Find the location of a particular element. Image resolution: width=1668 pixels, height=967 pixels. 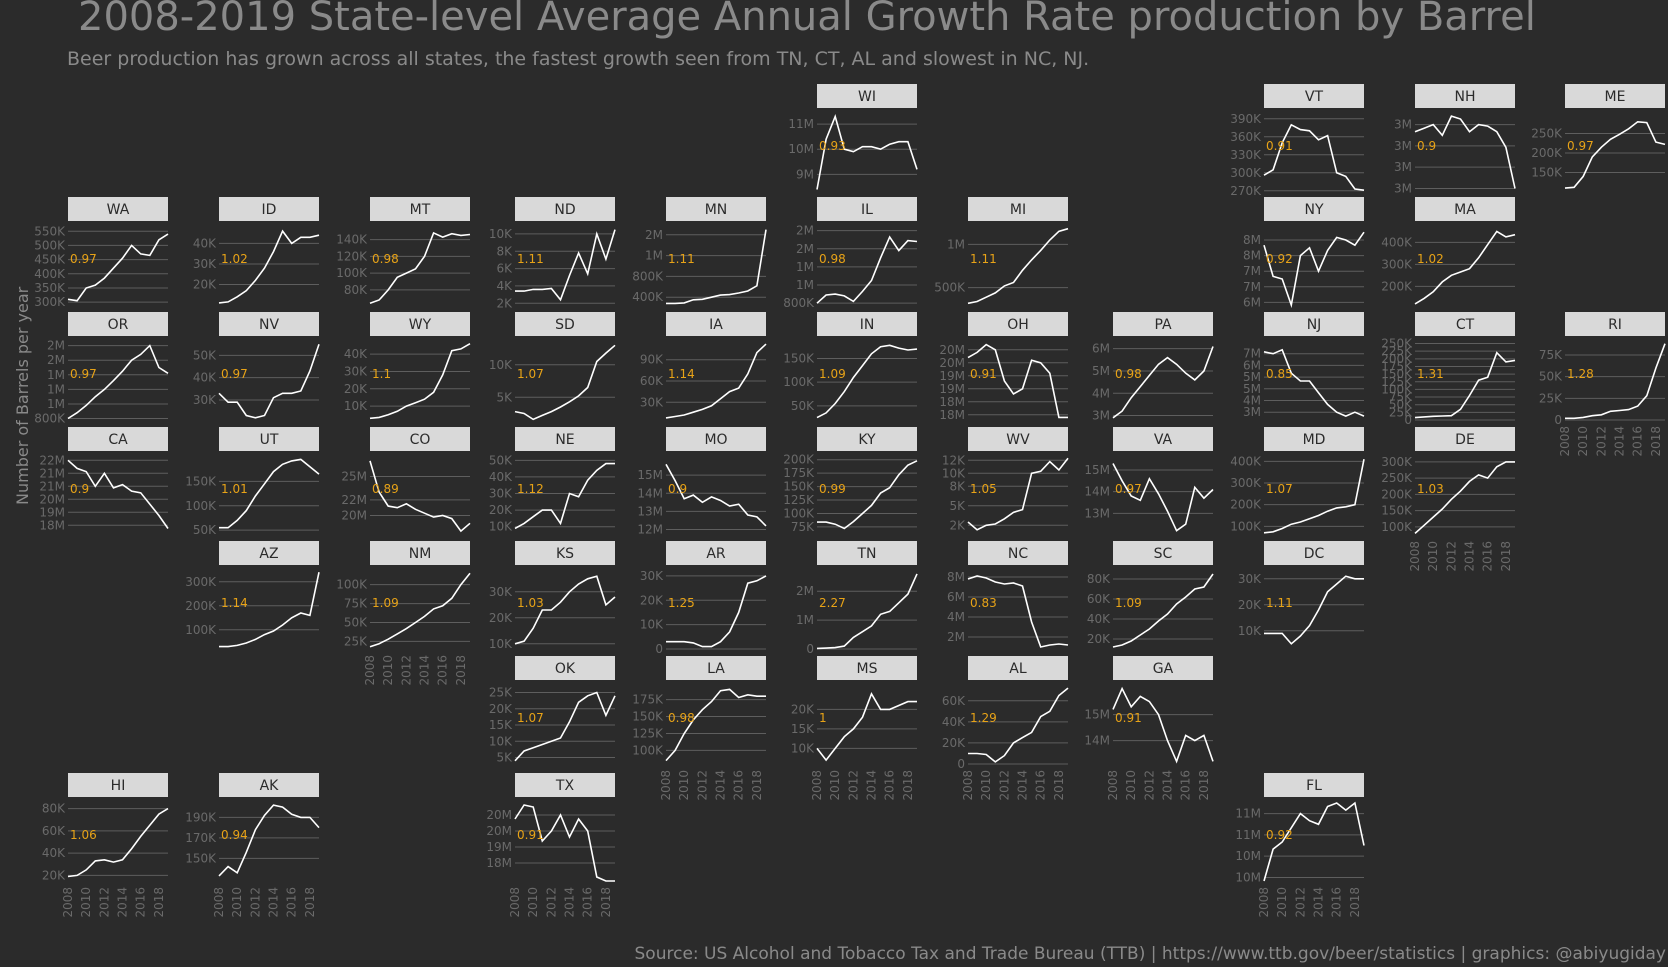

strip-label: VT is located at coordinates (1314, 97).